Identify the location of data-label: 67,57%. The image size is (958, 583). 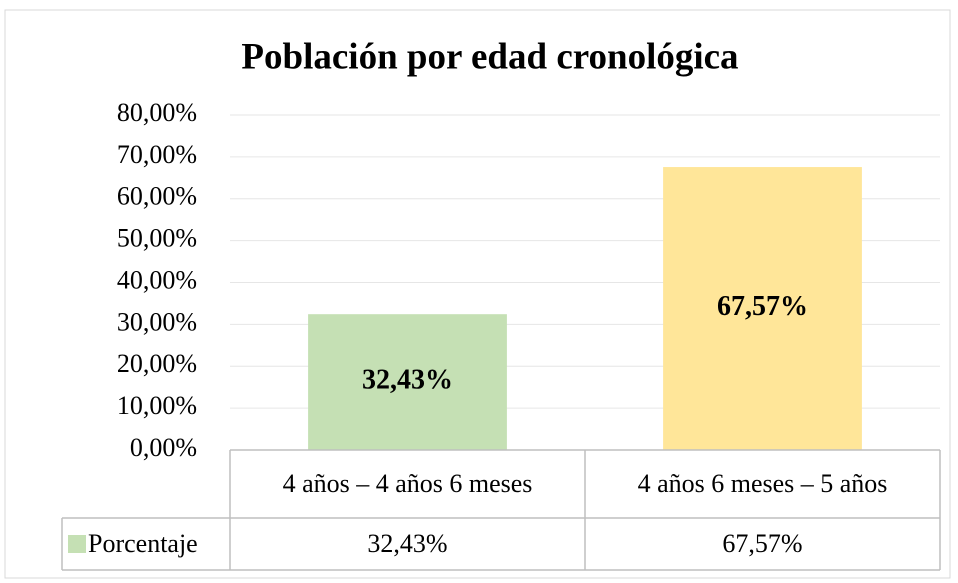
(762, 306).